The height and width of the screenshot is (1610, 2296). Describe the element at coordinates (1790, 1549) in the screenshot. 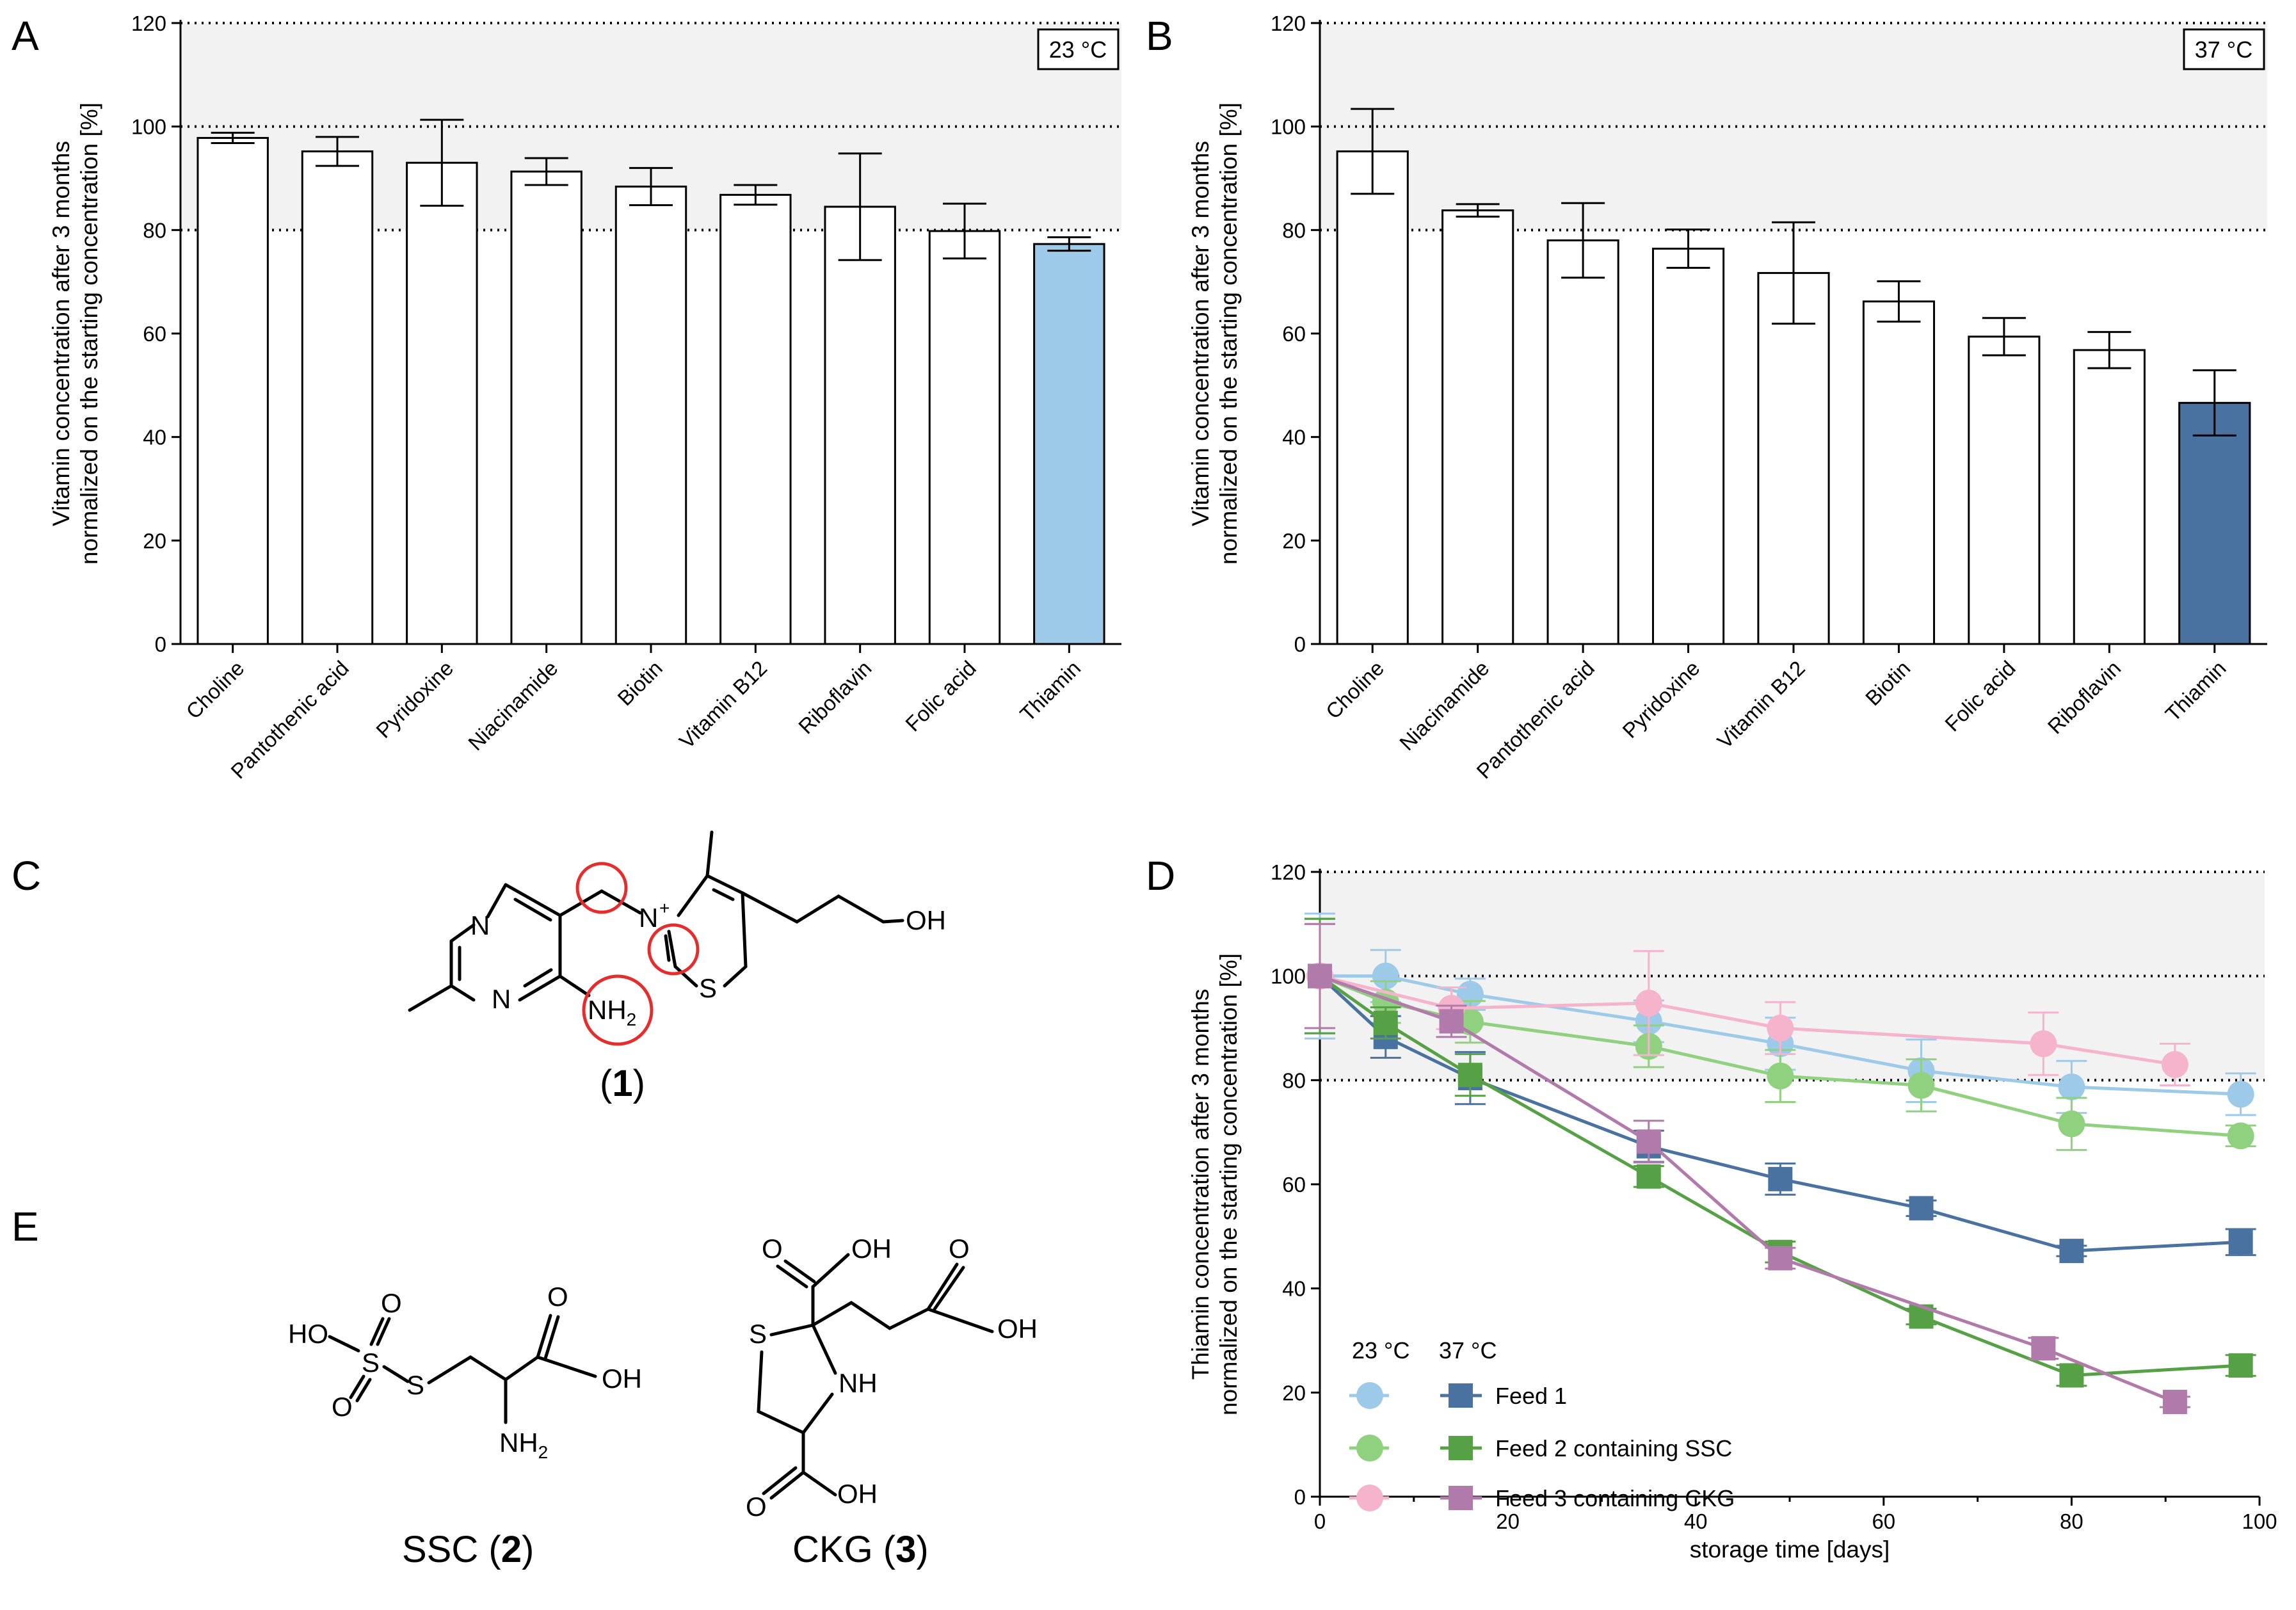

I see `x-axis-label: storage time [days]` at that location.